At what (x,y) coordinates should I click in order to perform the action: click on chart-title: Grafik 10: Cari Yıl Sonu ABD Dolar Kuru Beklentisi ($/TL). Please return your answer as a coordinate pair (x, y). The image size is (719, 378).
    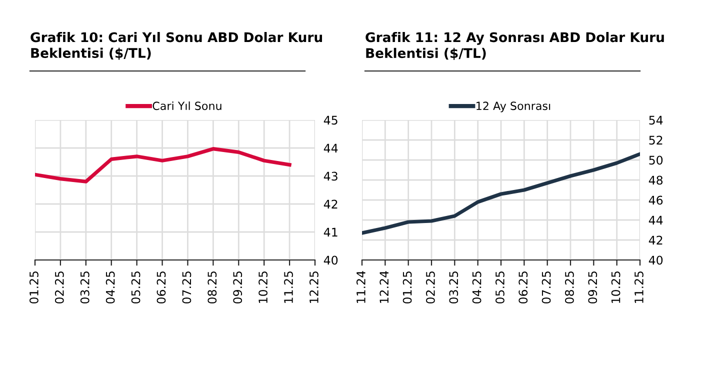
    Looking at the image, I should click on (176, 46).